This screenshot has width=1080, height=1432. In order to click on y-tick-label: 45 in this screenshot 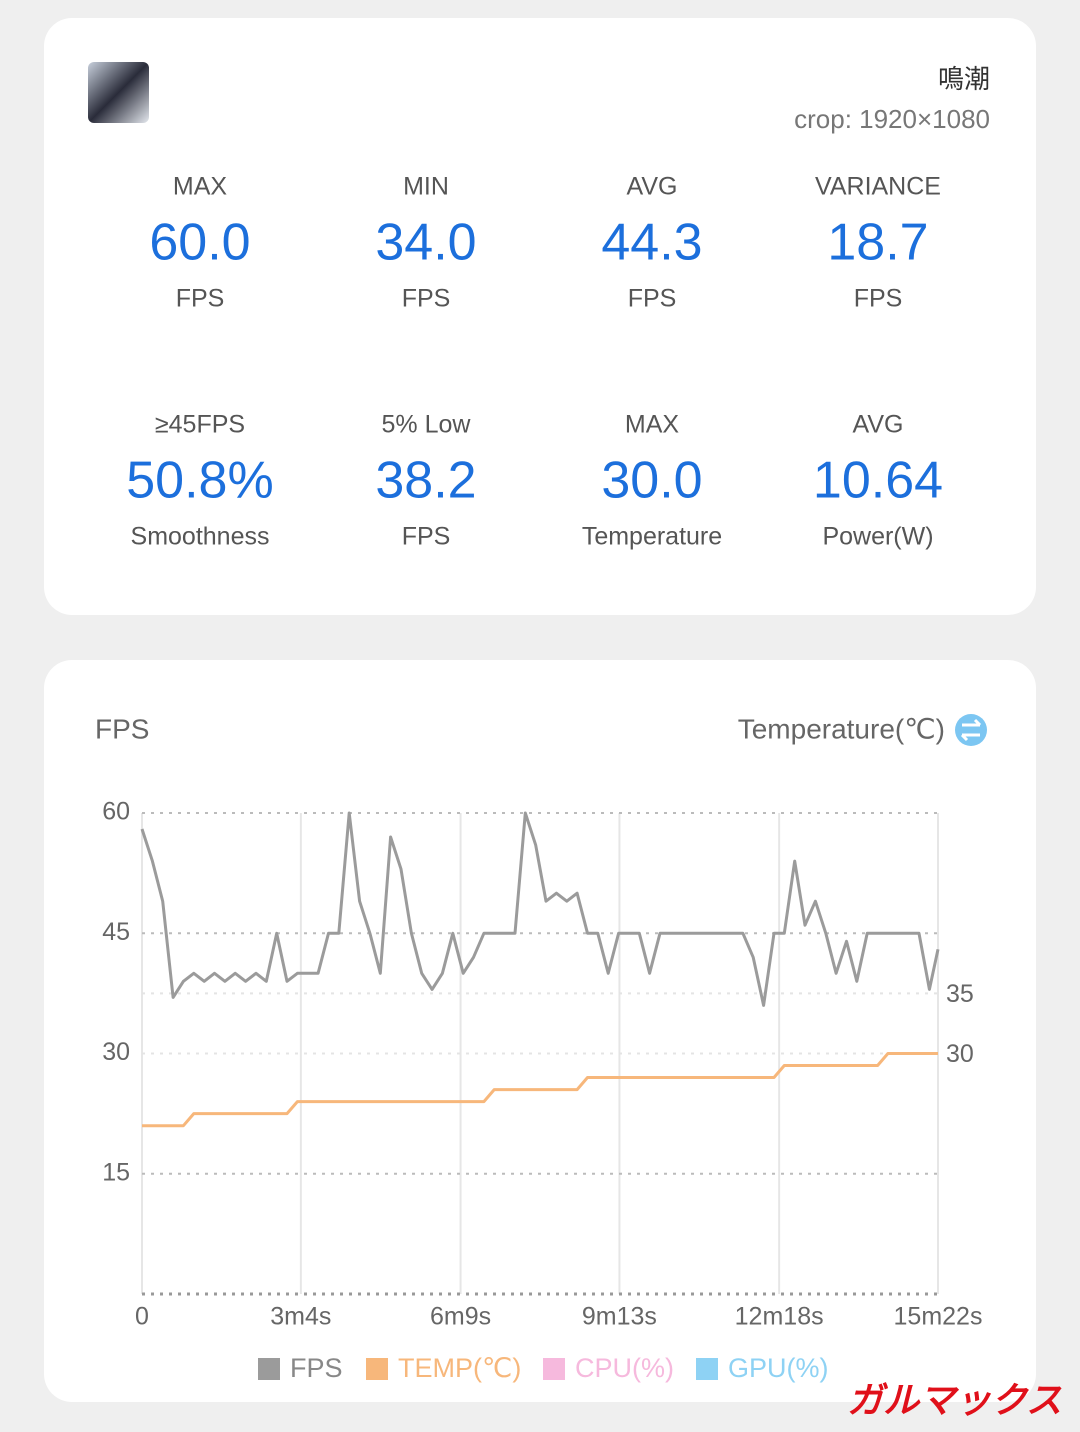, I will do `click(116, 932)`.